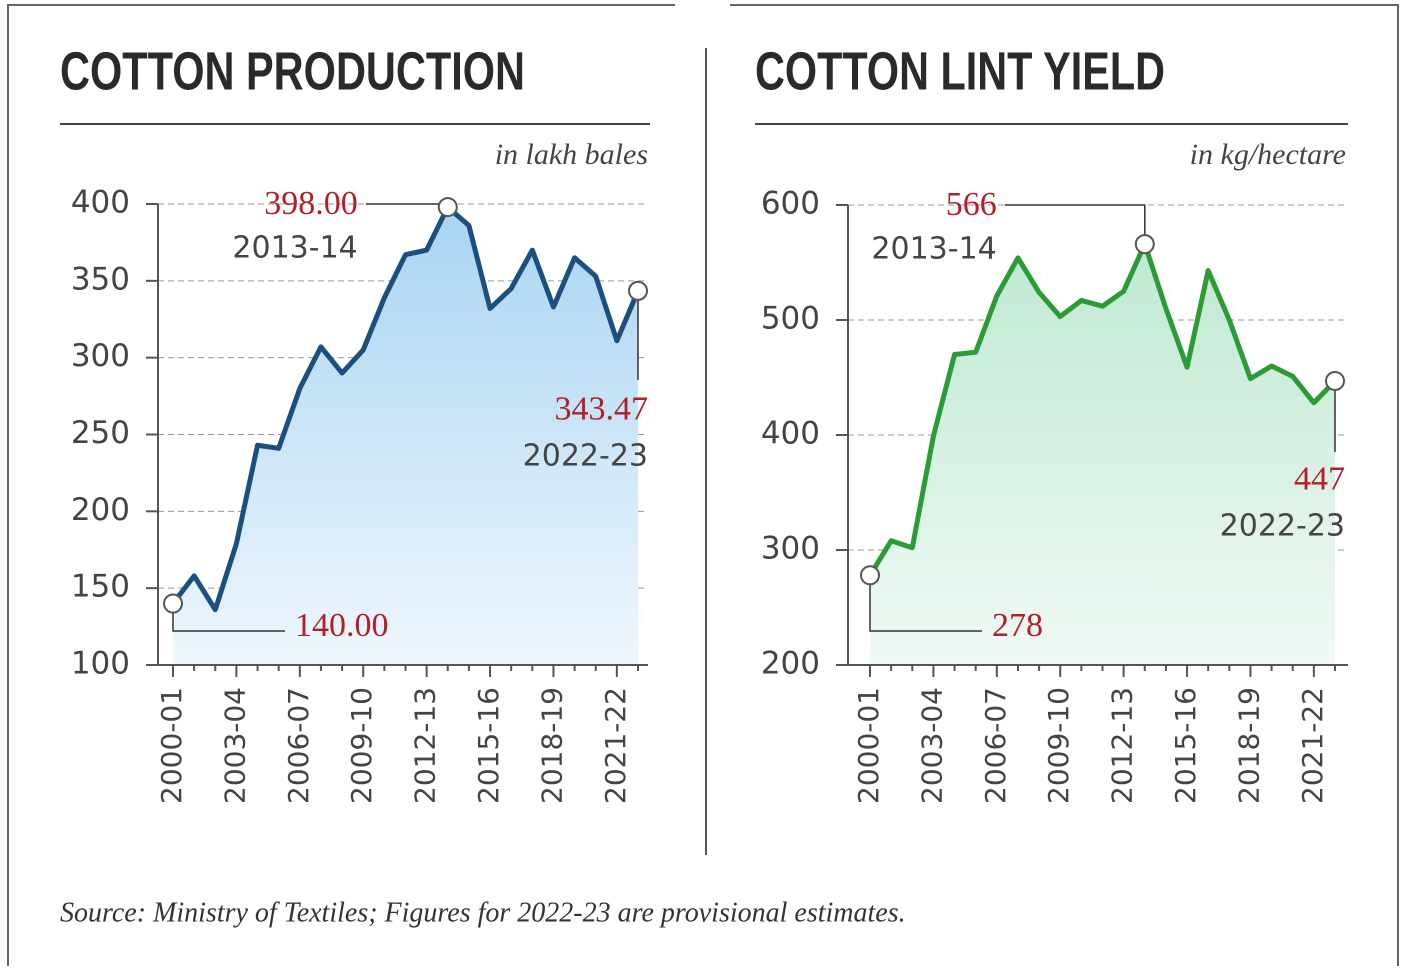 This screenshot has width=1407, height=968. What do you see at coordinates (100, 433) in the screenshot?
I see `y-tick-label: 250` at bounding box center [100, 433].